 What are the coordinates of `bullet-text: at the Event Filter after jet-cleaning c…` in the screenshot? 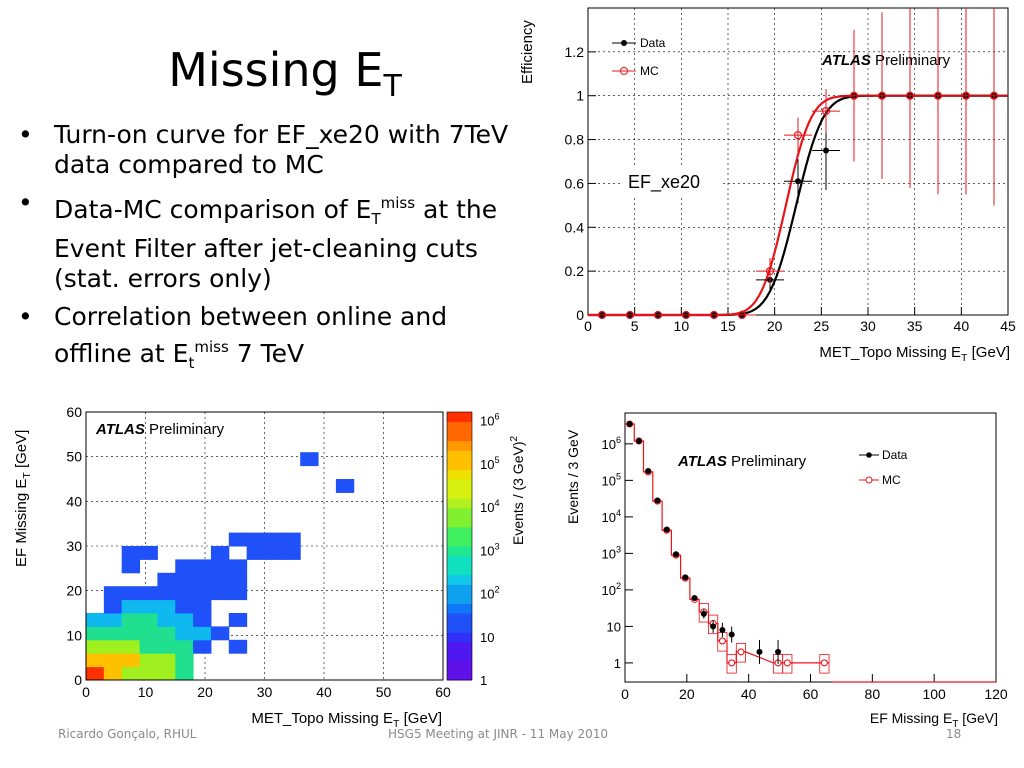 It's located at (276, 244).